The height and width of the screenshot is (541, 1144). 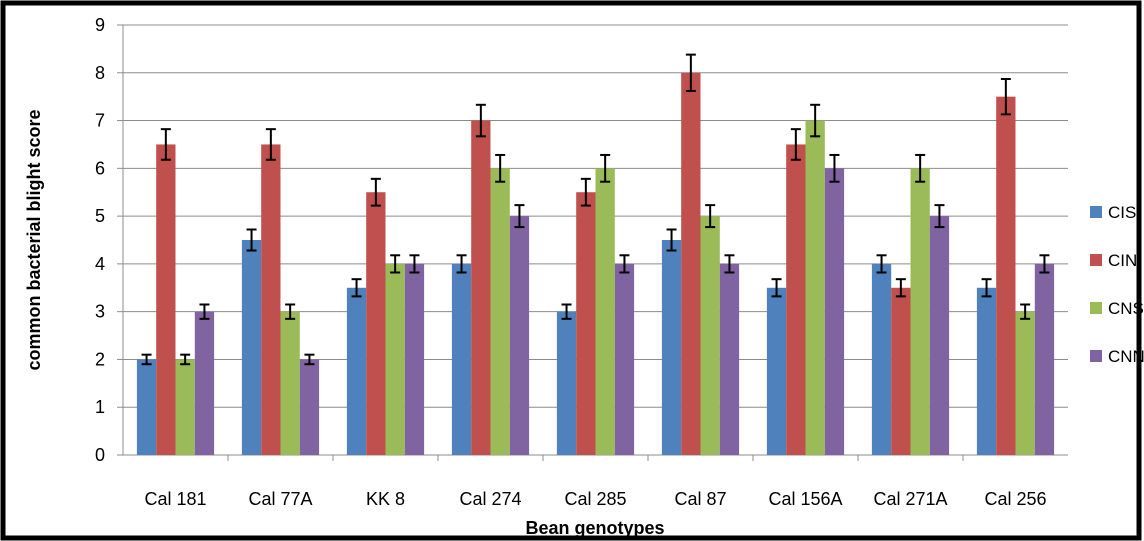 I want to click on y-tick-label: 6, so click(x=100, y=168).